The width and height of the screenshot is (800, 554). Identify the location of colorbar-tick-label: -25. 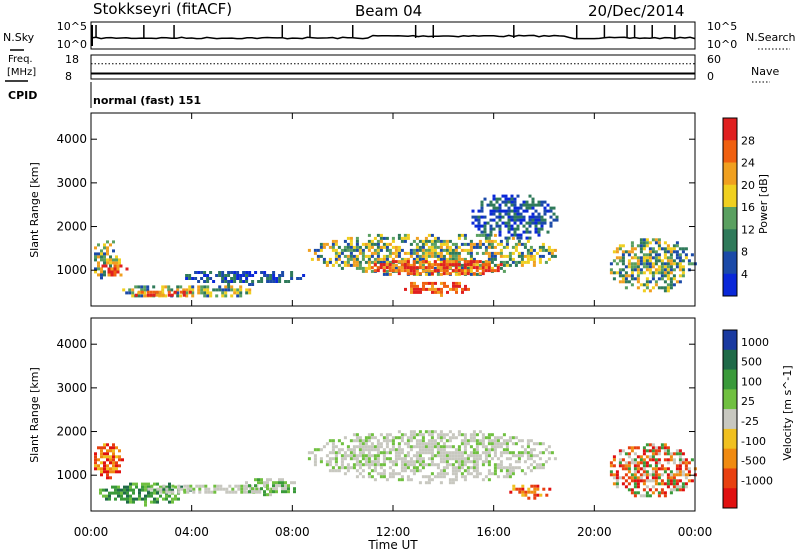
(750, 421).